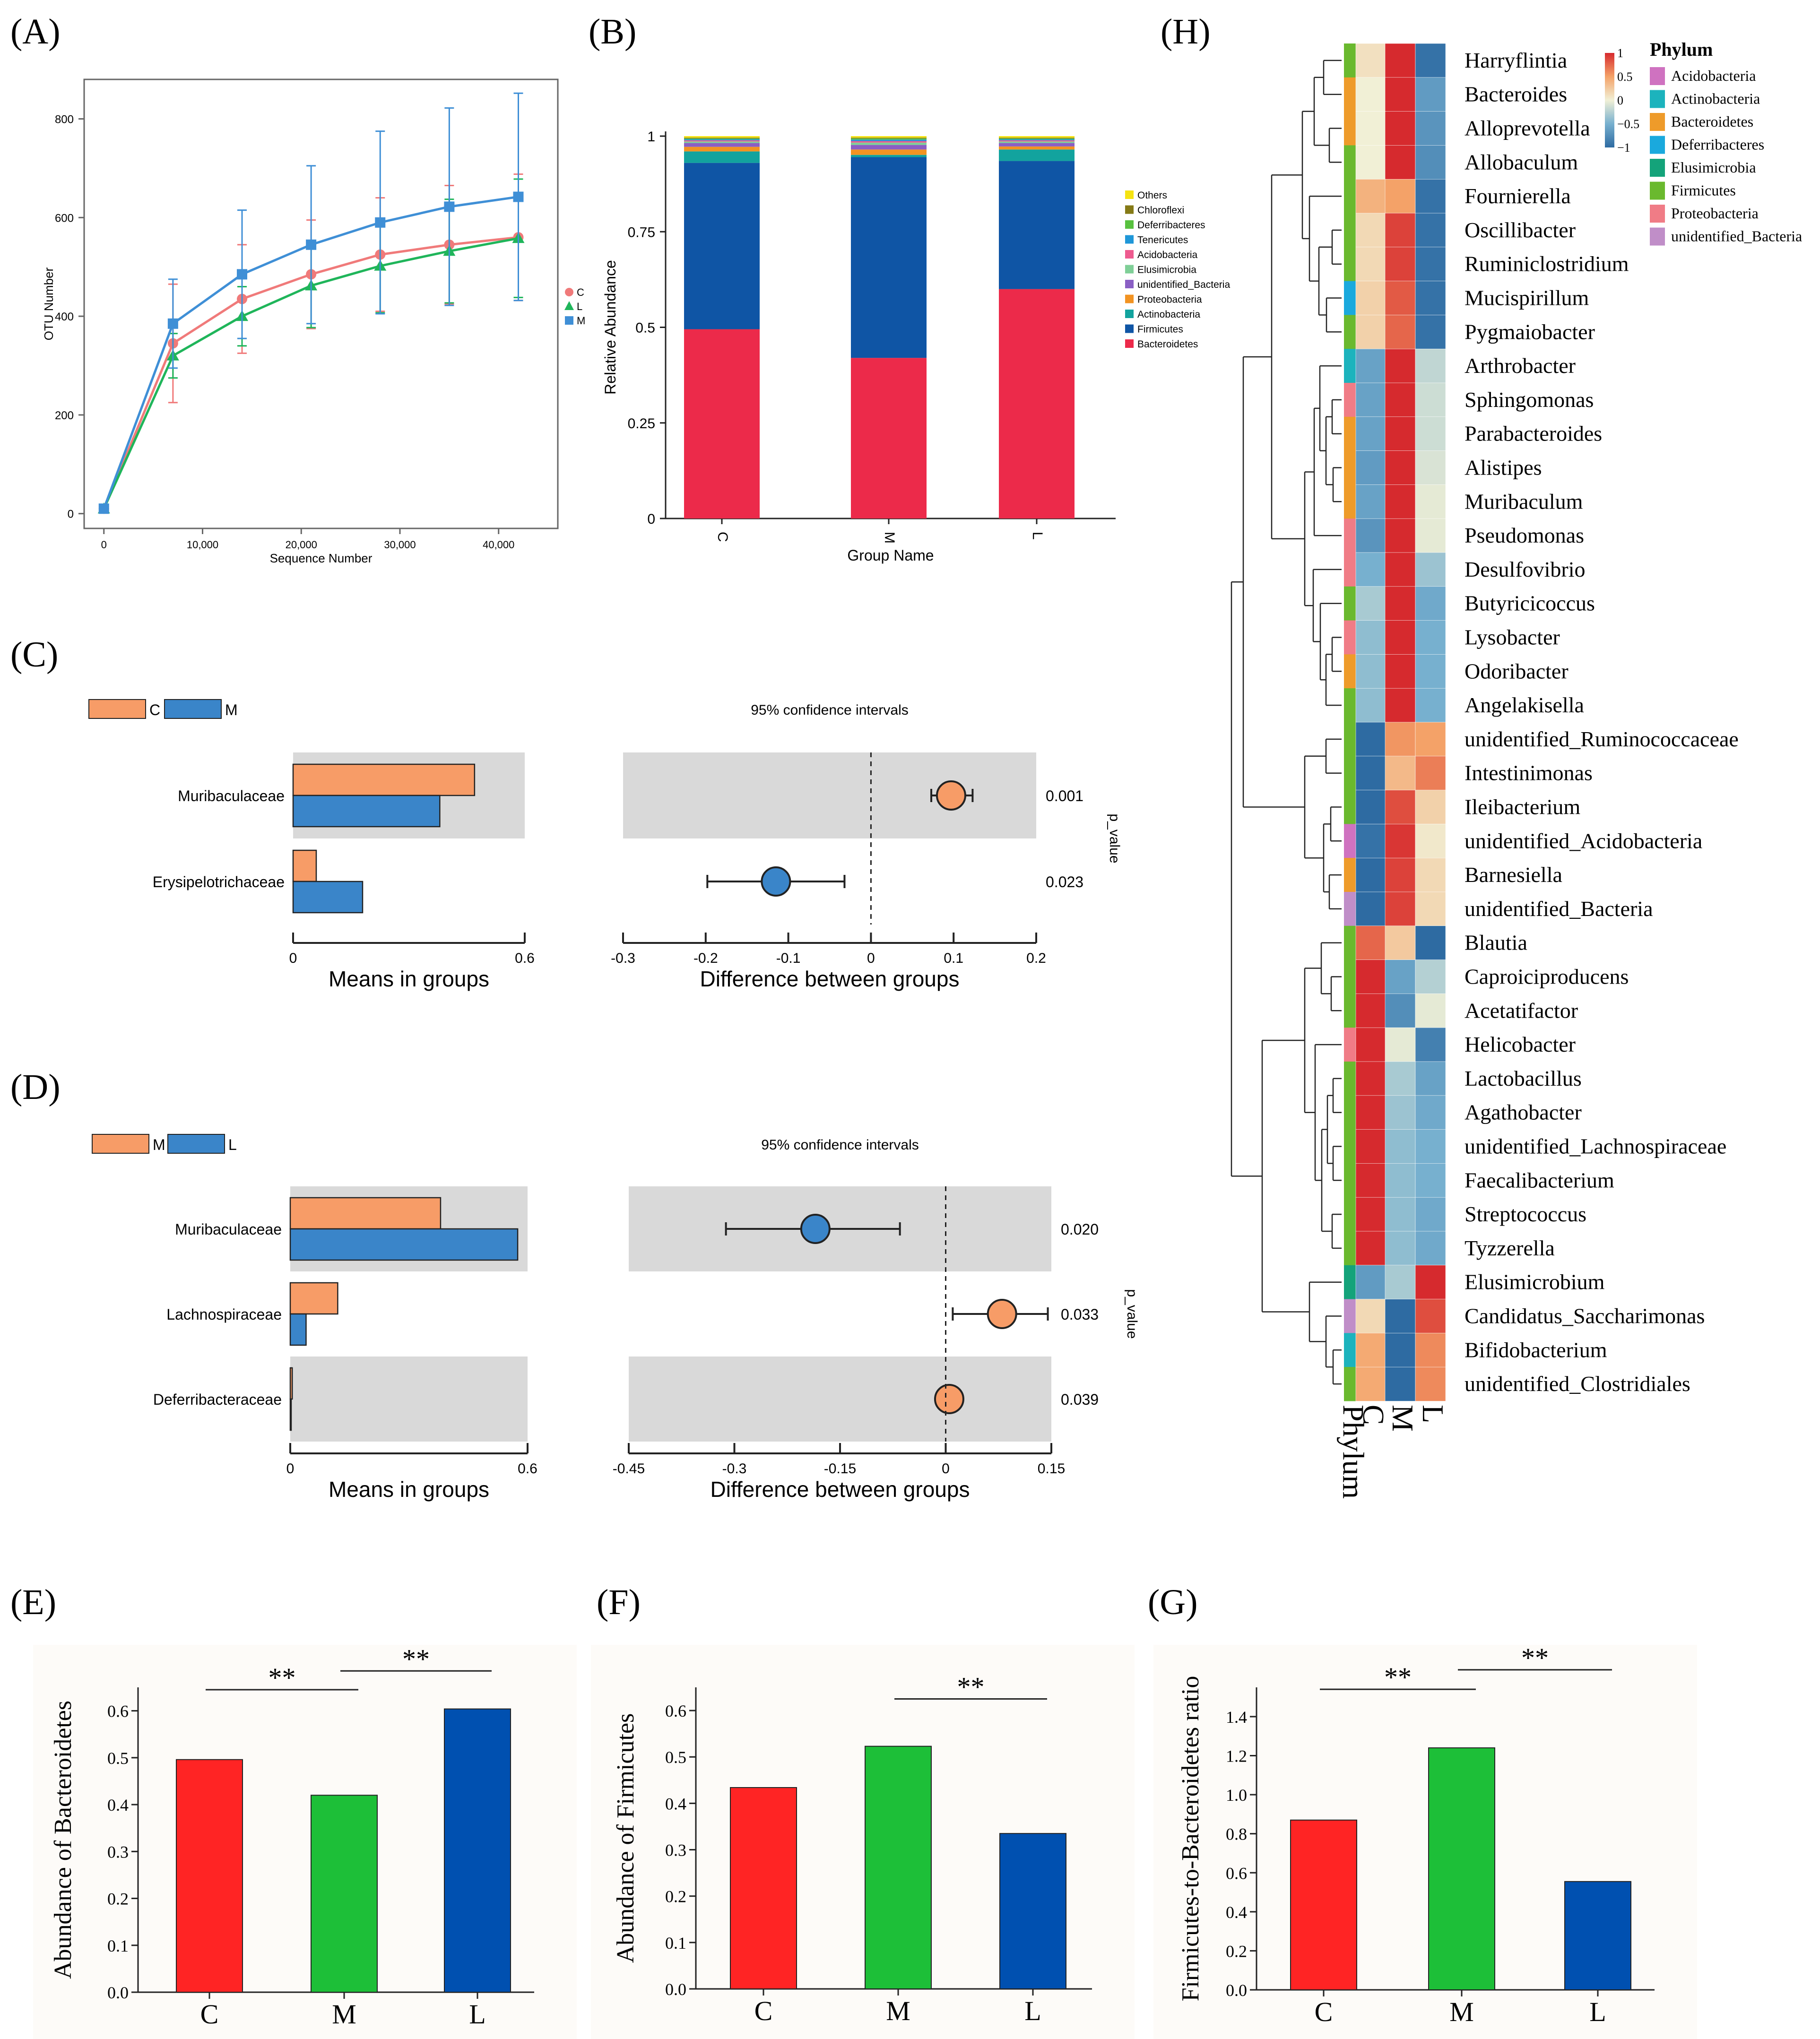 The width and height of the screenshot is (1820, 2039). I want to click on stacked-bar-M-Bacteroidetes, so click(889, 438).